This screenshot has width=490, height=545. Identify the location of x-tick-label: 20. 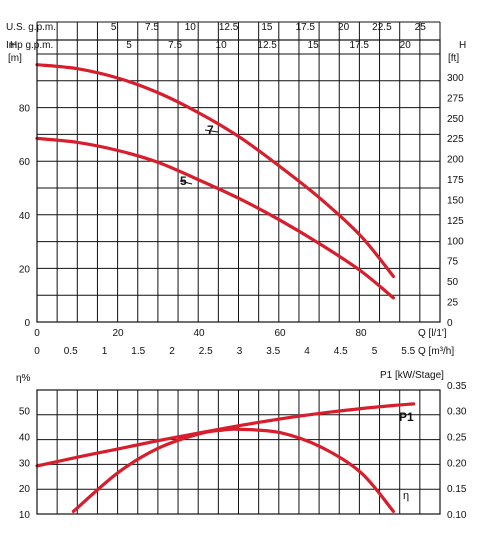
(118, 333).